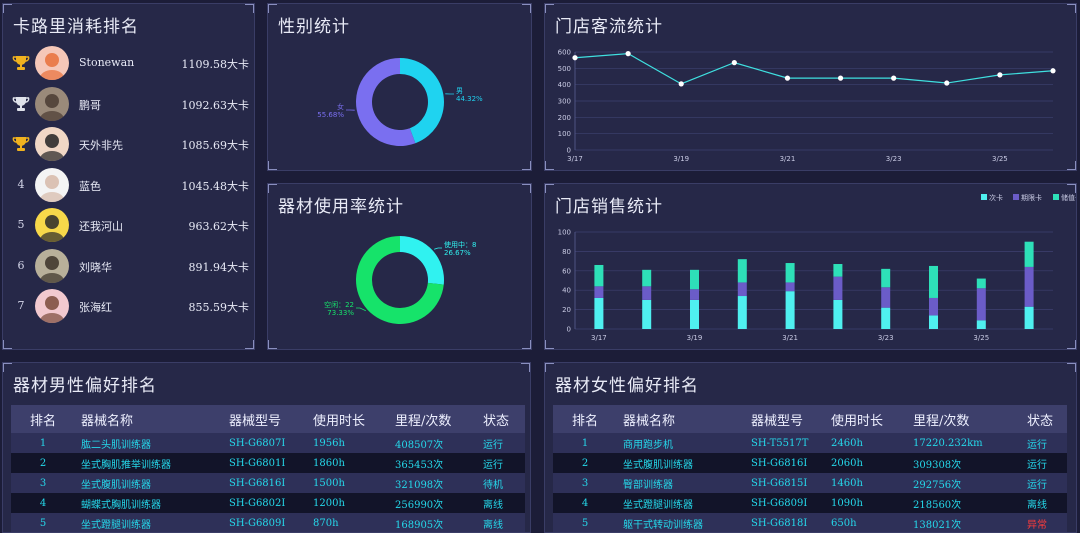 The image size is (1080, 533). Describe the element at coordinates (95, 267) in the screenshot. I see `user-name: 刘晓华` at that location.